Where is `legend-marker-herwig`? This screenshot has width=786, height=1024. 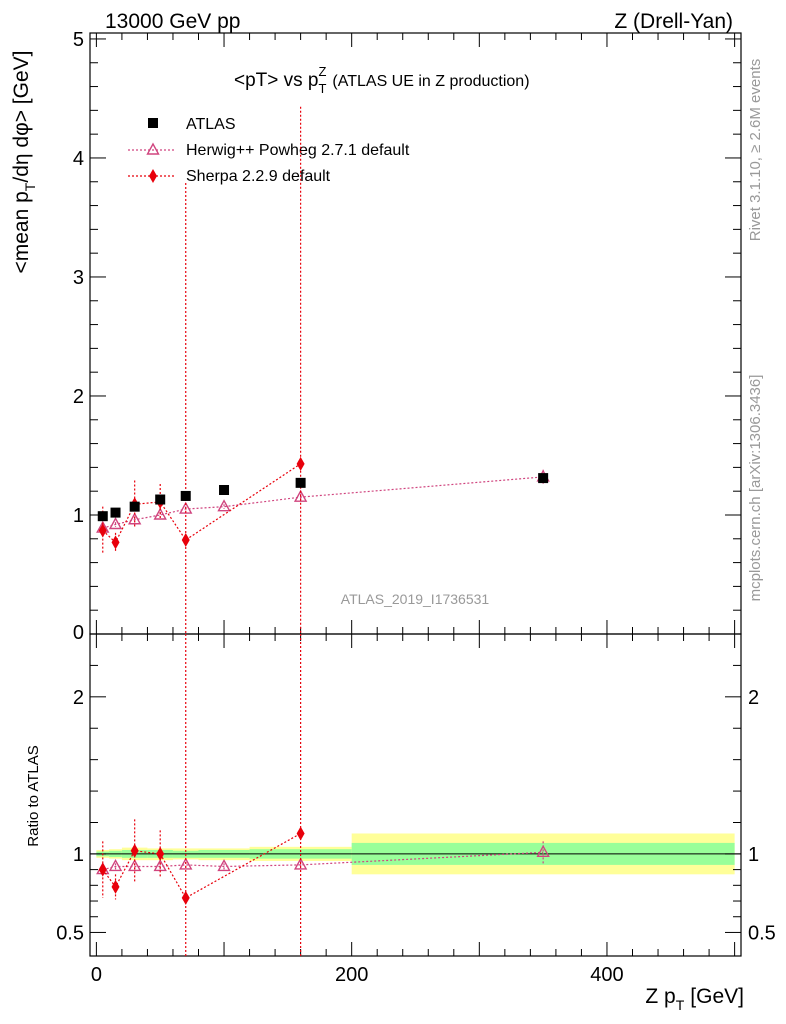 legend-marker-herwig is located at coordinates (153, 148).